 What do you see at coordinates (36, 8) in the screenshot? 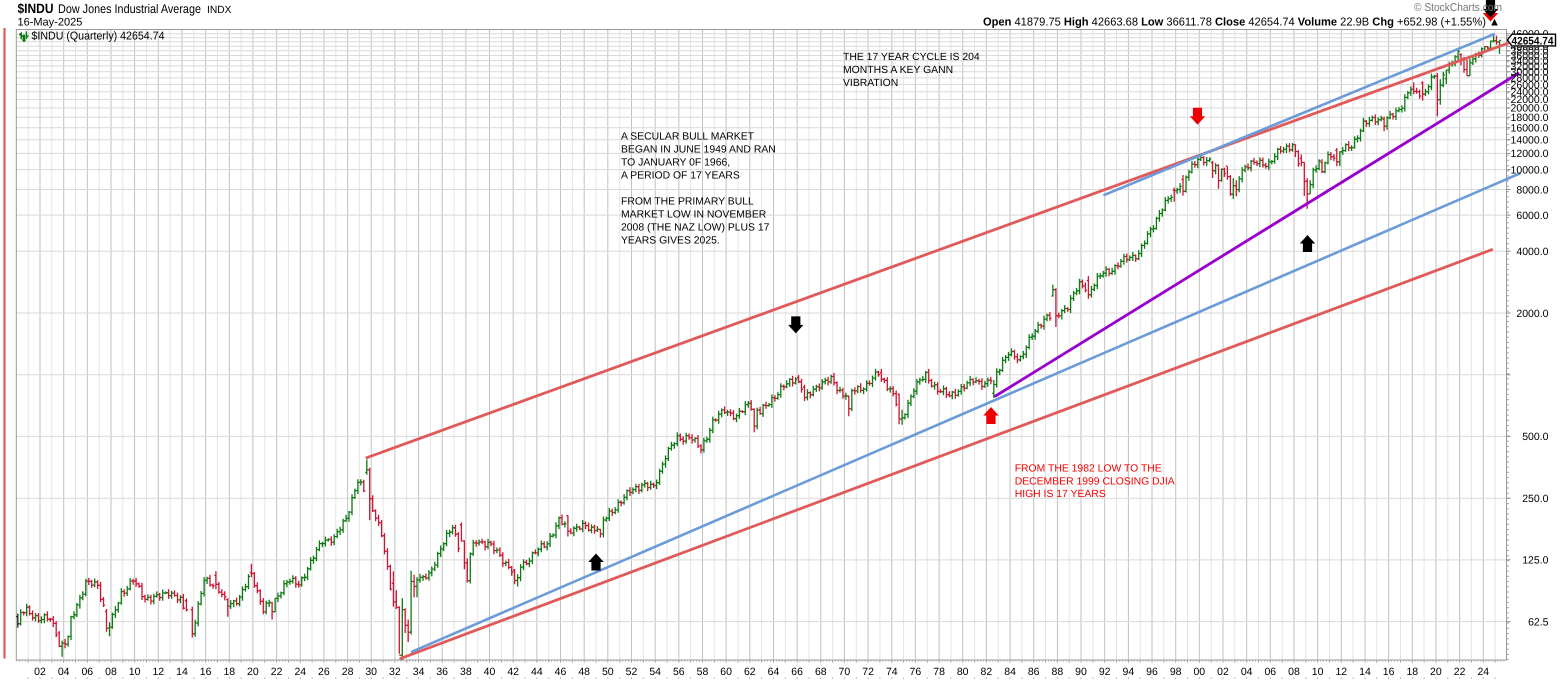
I see `svg-text: $INDU` at bounding box center [36, 8].